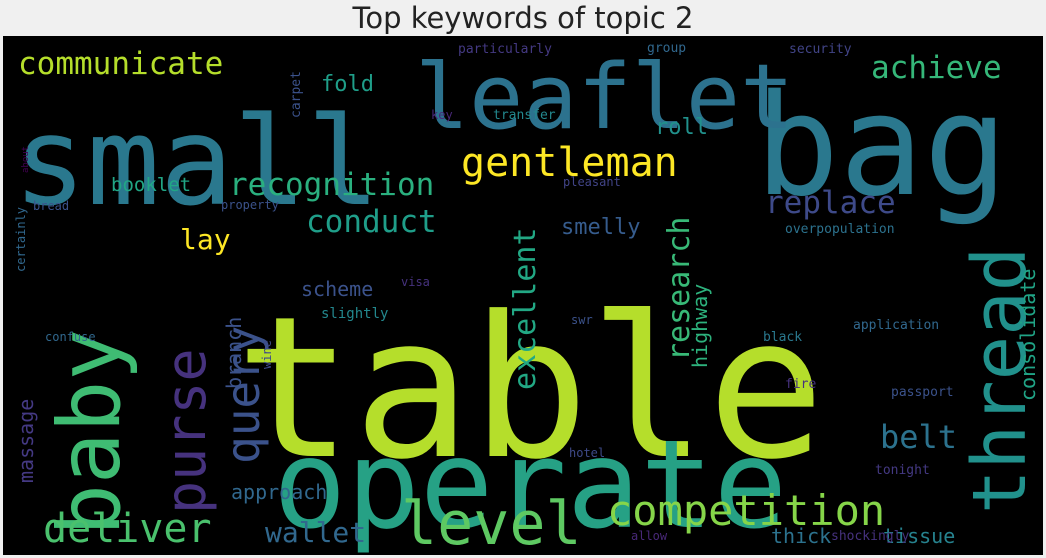  I want to click on word-recognition: recognition, so click(331, 185).